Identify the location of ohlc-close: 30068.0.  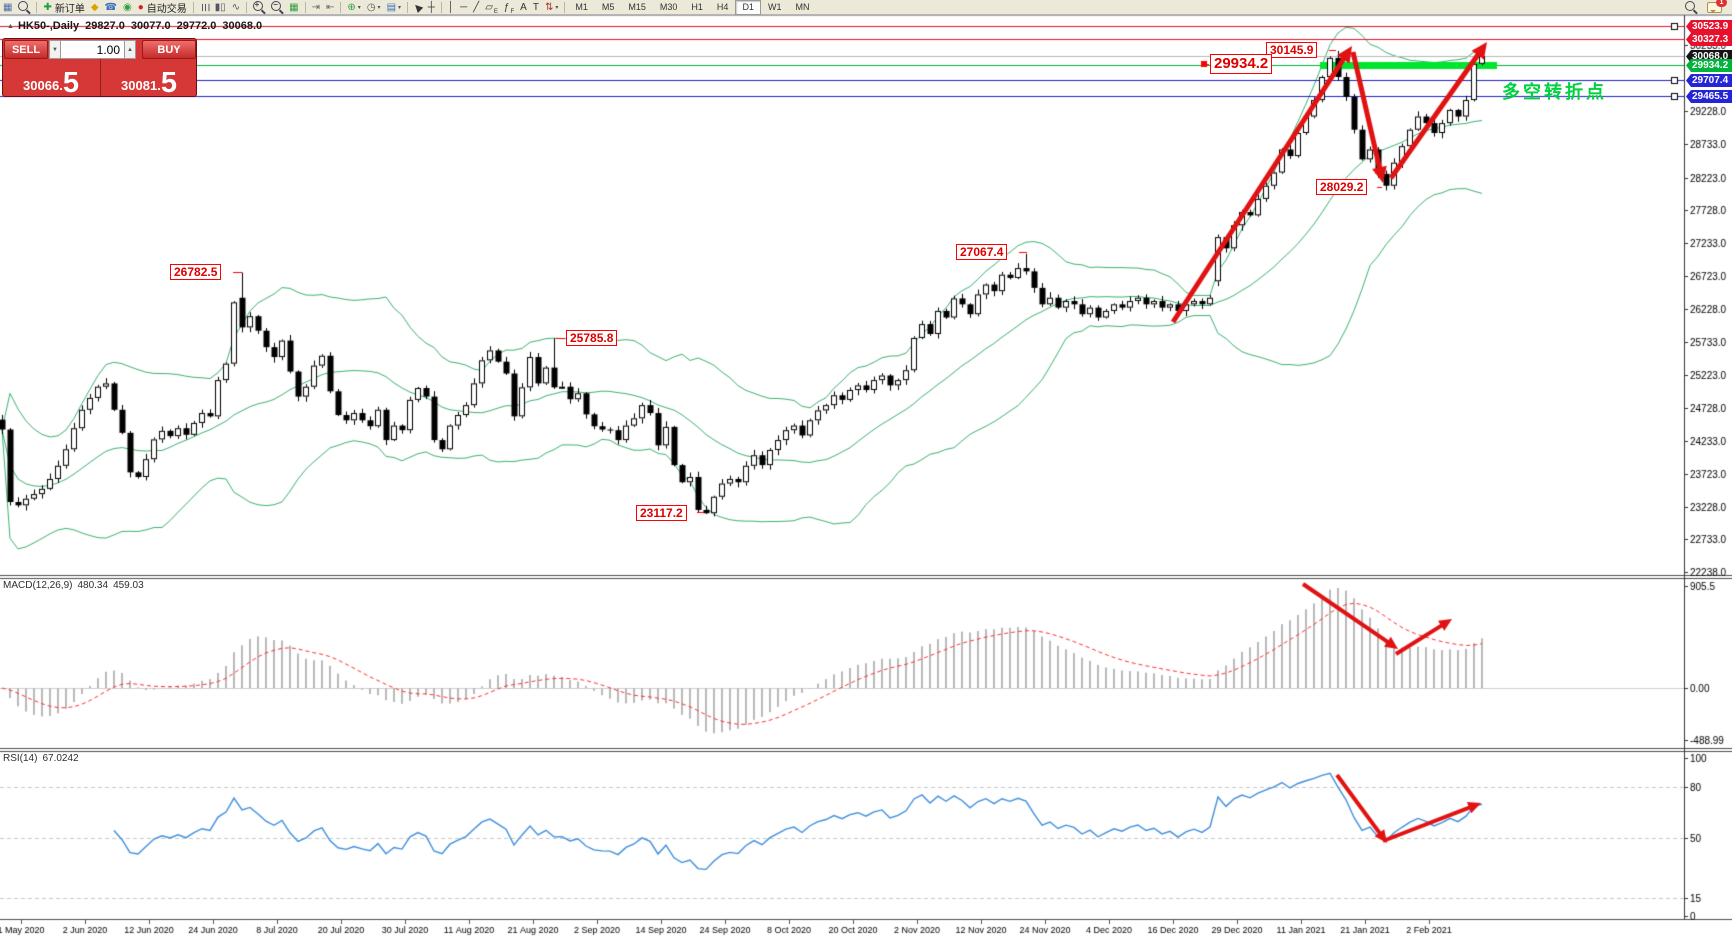
(242, 26).